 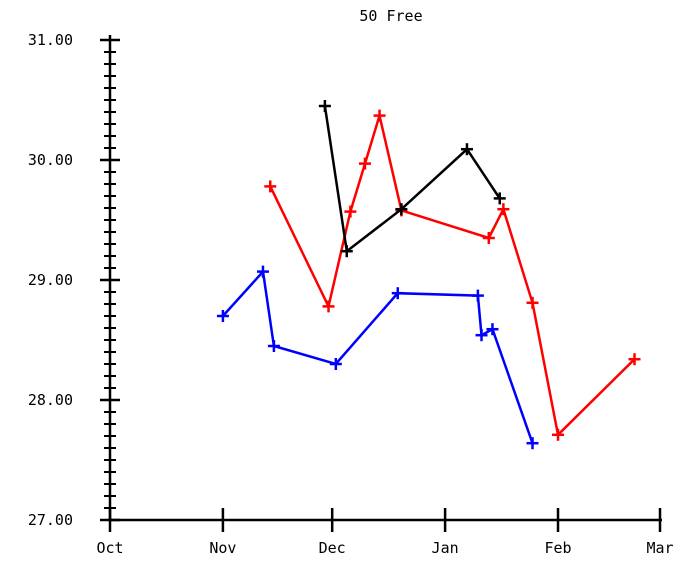 I want to click on y-tick-label: 30.00, so click(x=50, y=160).